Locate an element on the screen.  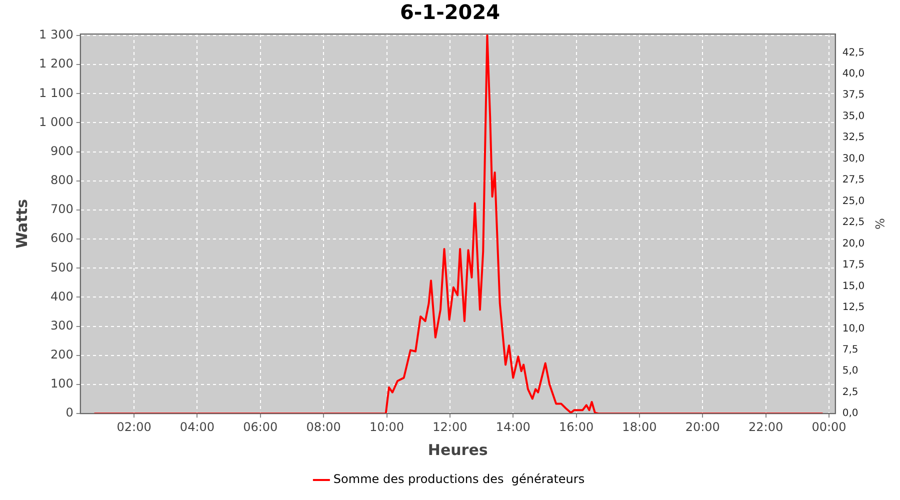
x-tick-label: 10:00 is located at coordinates (386, 427).